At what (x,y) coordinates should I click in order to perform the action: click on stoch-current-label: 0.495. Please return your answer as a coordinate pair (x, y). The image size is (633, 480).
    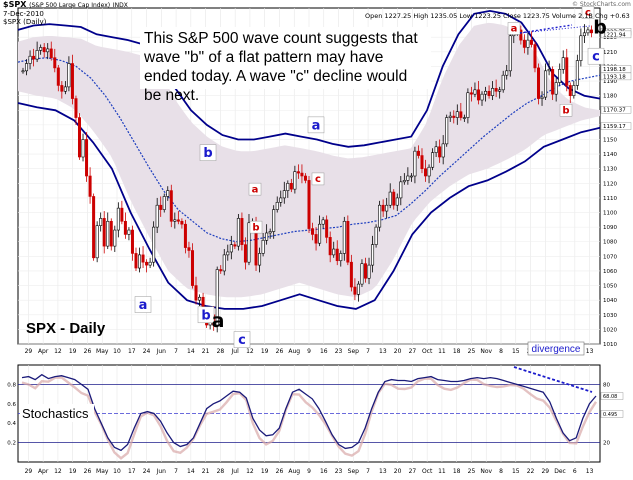
    Looking at the image, I should click on (610, 415).